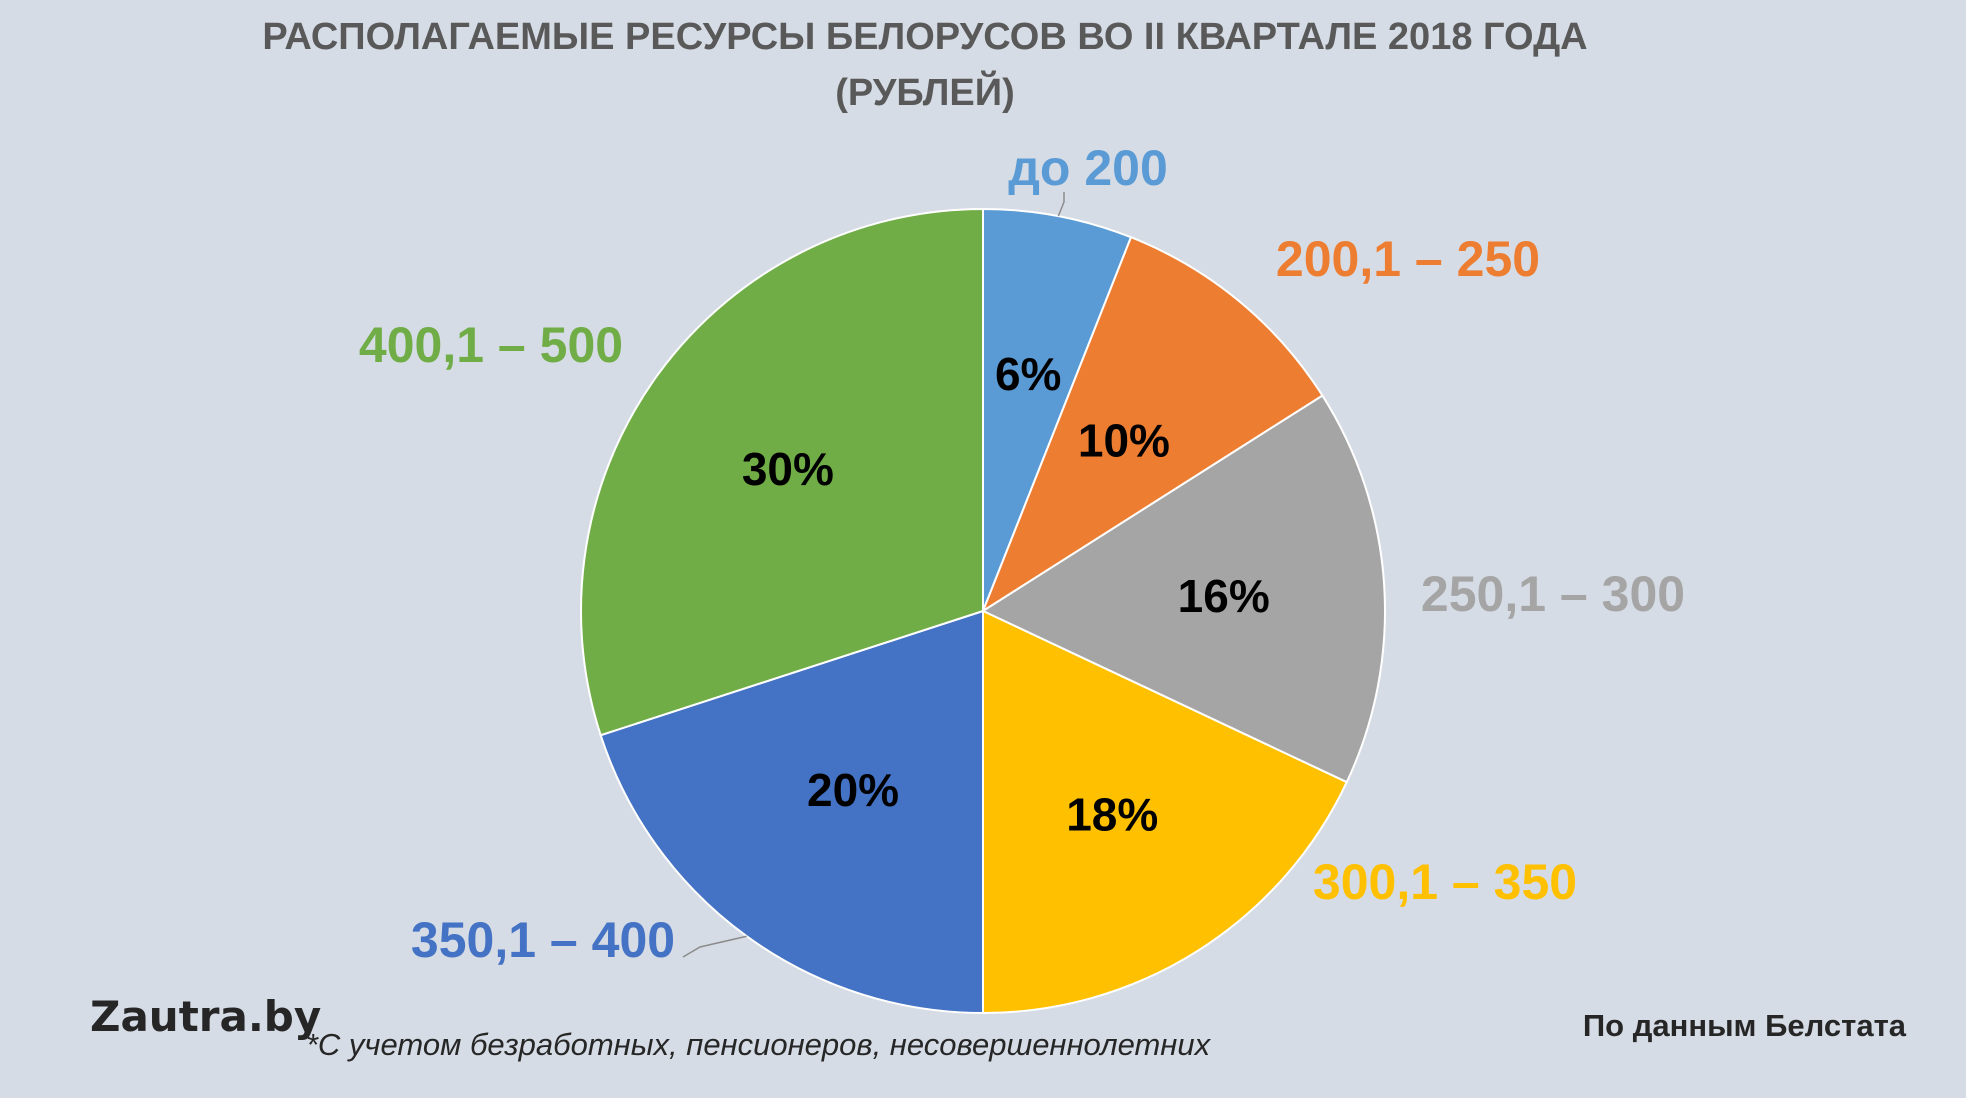  Describe the element at coordinates (1445, 882) in the screenshot. I see `slice-category-label-4: 300,1 – 350` at that location.